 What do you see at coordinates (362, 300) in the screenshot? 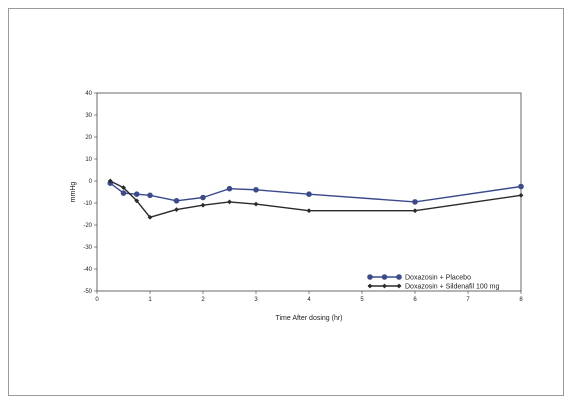
I see `x-tick-label: 5` at bounding box center [362, 300].